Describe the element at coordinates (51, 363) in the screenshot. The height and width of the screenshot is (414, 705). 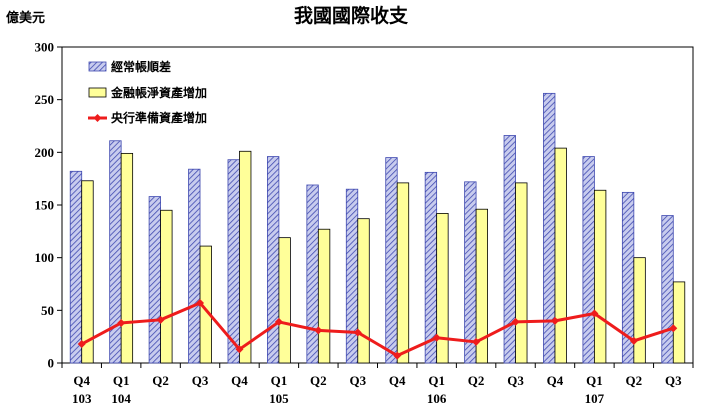
I see `y-tick-label: 0` at that location.